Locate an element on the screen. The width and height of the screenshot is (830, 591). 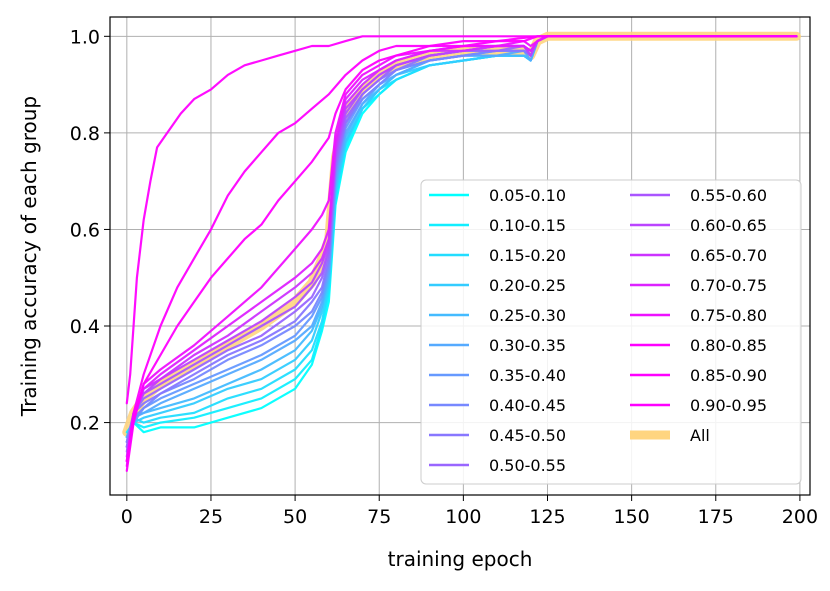
x-tick-label: 25 is located at coordinates (211, 517).